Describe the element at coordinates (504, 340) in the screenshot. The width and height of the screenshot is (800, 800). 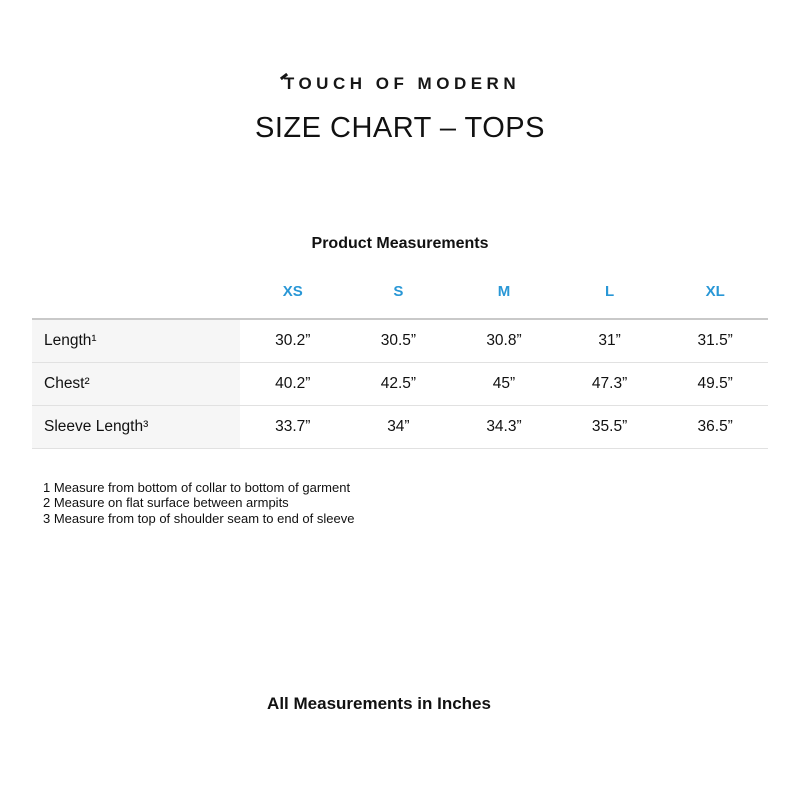
I see `measurement-value: 30.8”` at that location.